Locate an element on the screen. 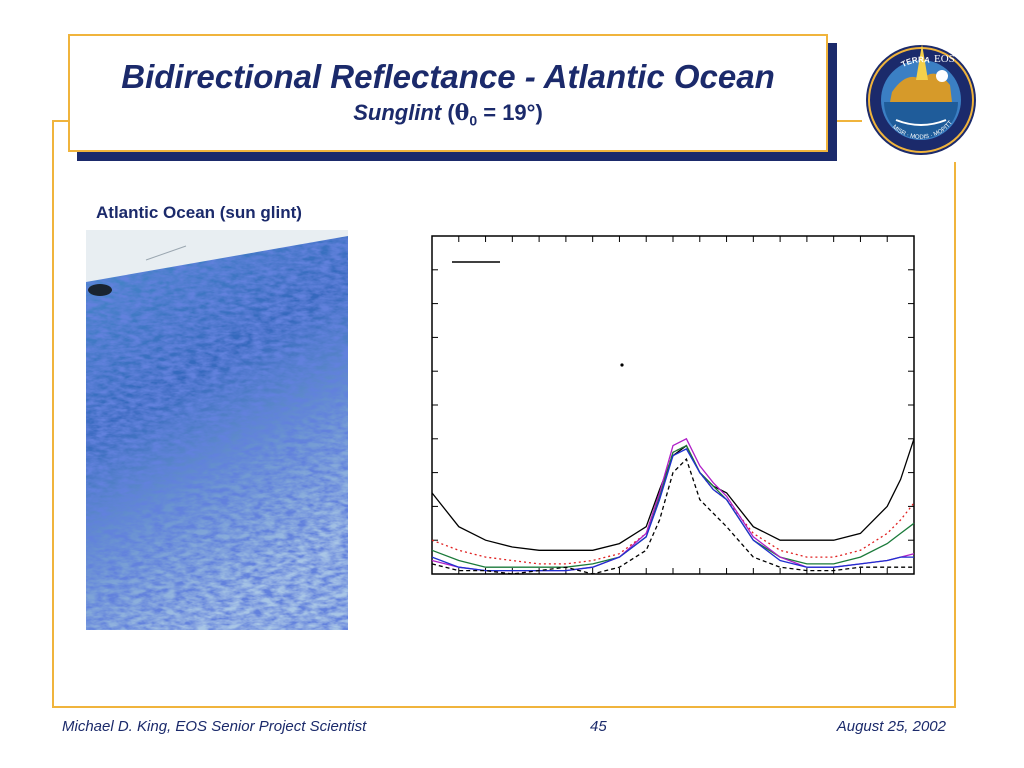  eos-terra-logo: TERRA MISR · MODIS · MOPITT EOS is located at coordinates (921, 96).